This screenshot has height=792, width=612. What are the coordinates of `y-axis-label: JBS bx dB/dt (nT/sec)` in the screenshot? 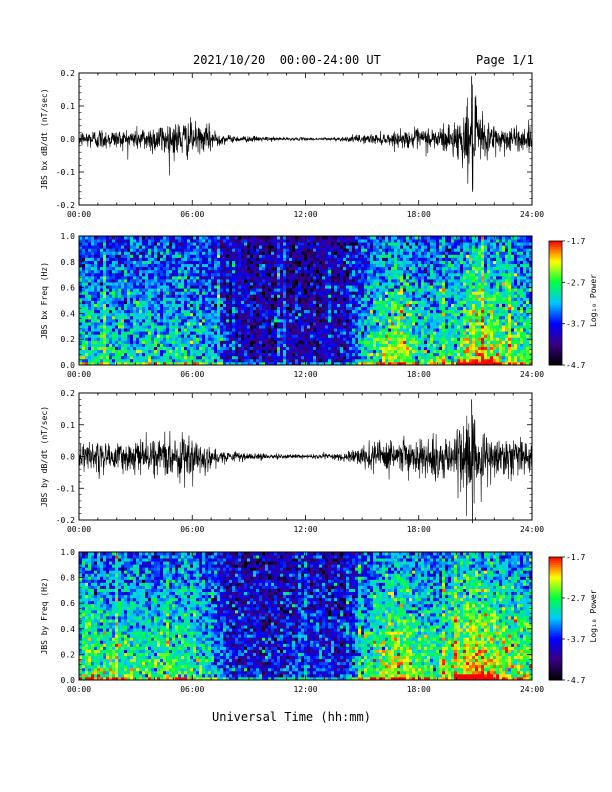 It's located at (44, 138).